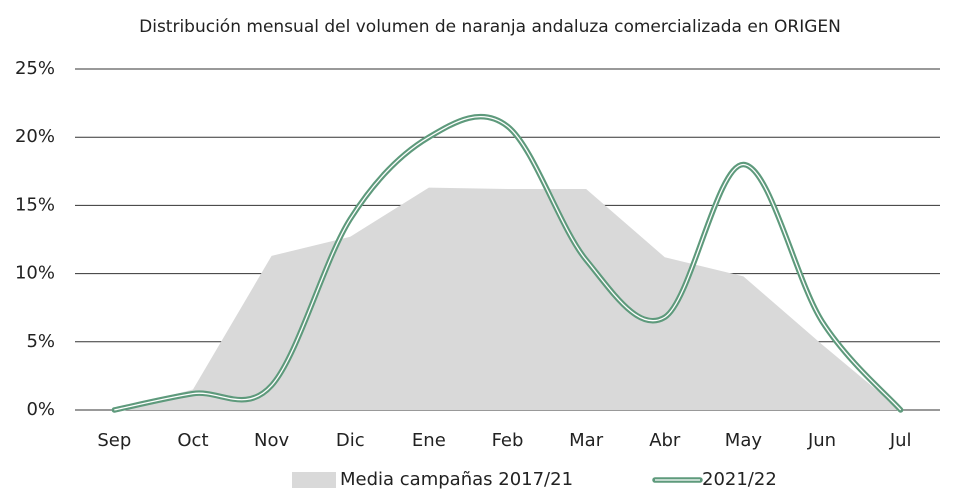  I want to click on x-tick-label: Feb, so click(508, 440).